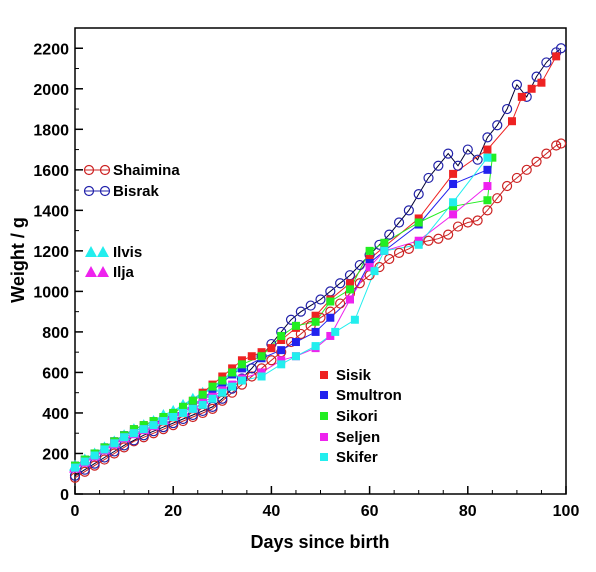  What do you see at coordinates (369, 395) in the screenshot?
I see `legend-label: Smultron` at bounding box center [369, 395].